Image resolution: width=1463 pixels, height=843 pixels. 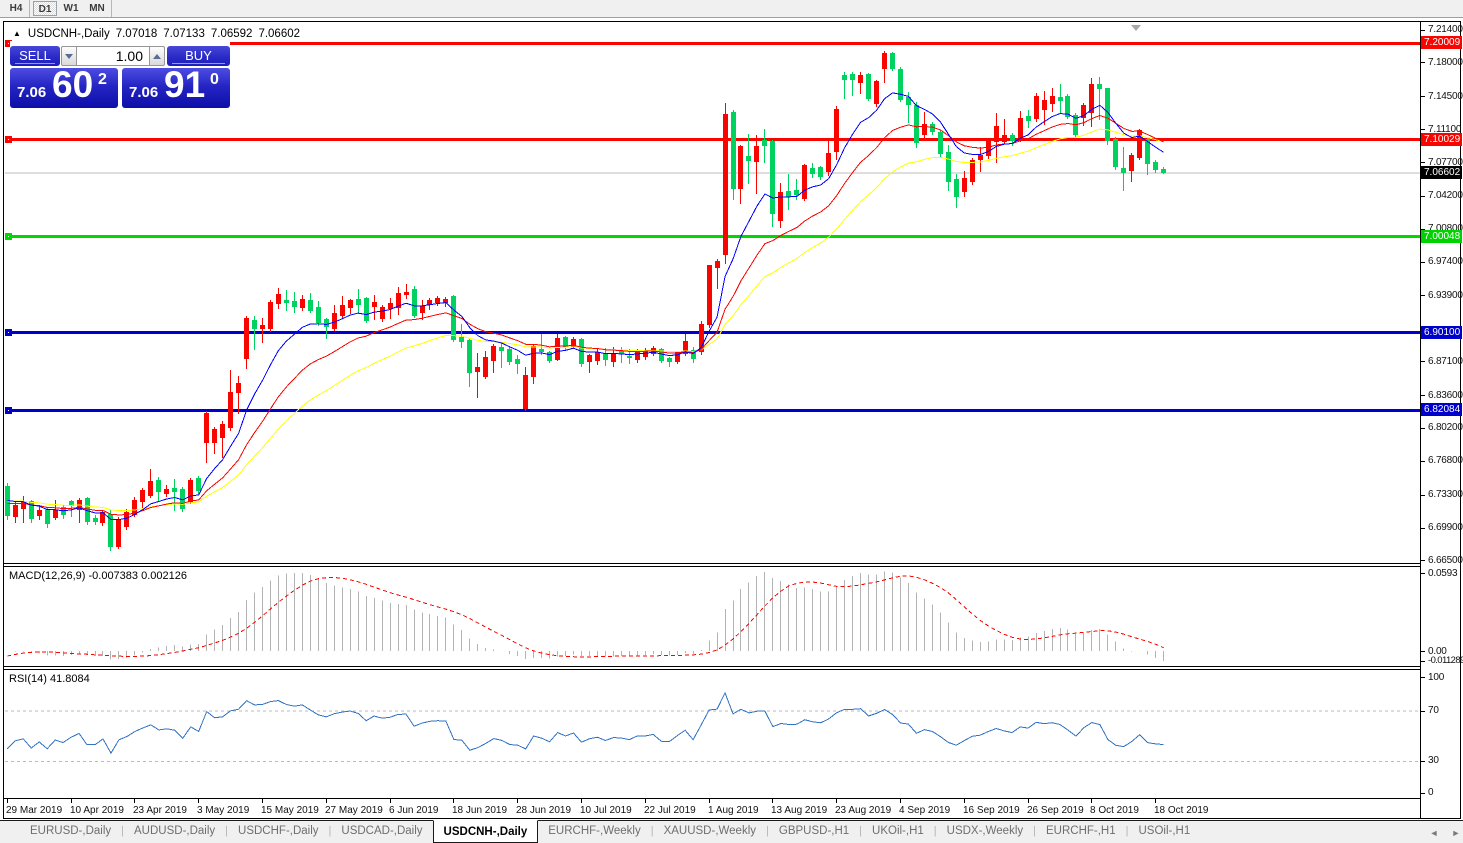 I want to click on macd-main-value: -0.007383, so click(x=113, y=576).